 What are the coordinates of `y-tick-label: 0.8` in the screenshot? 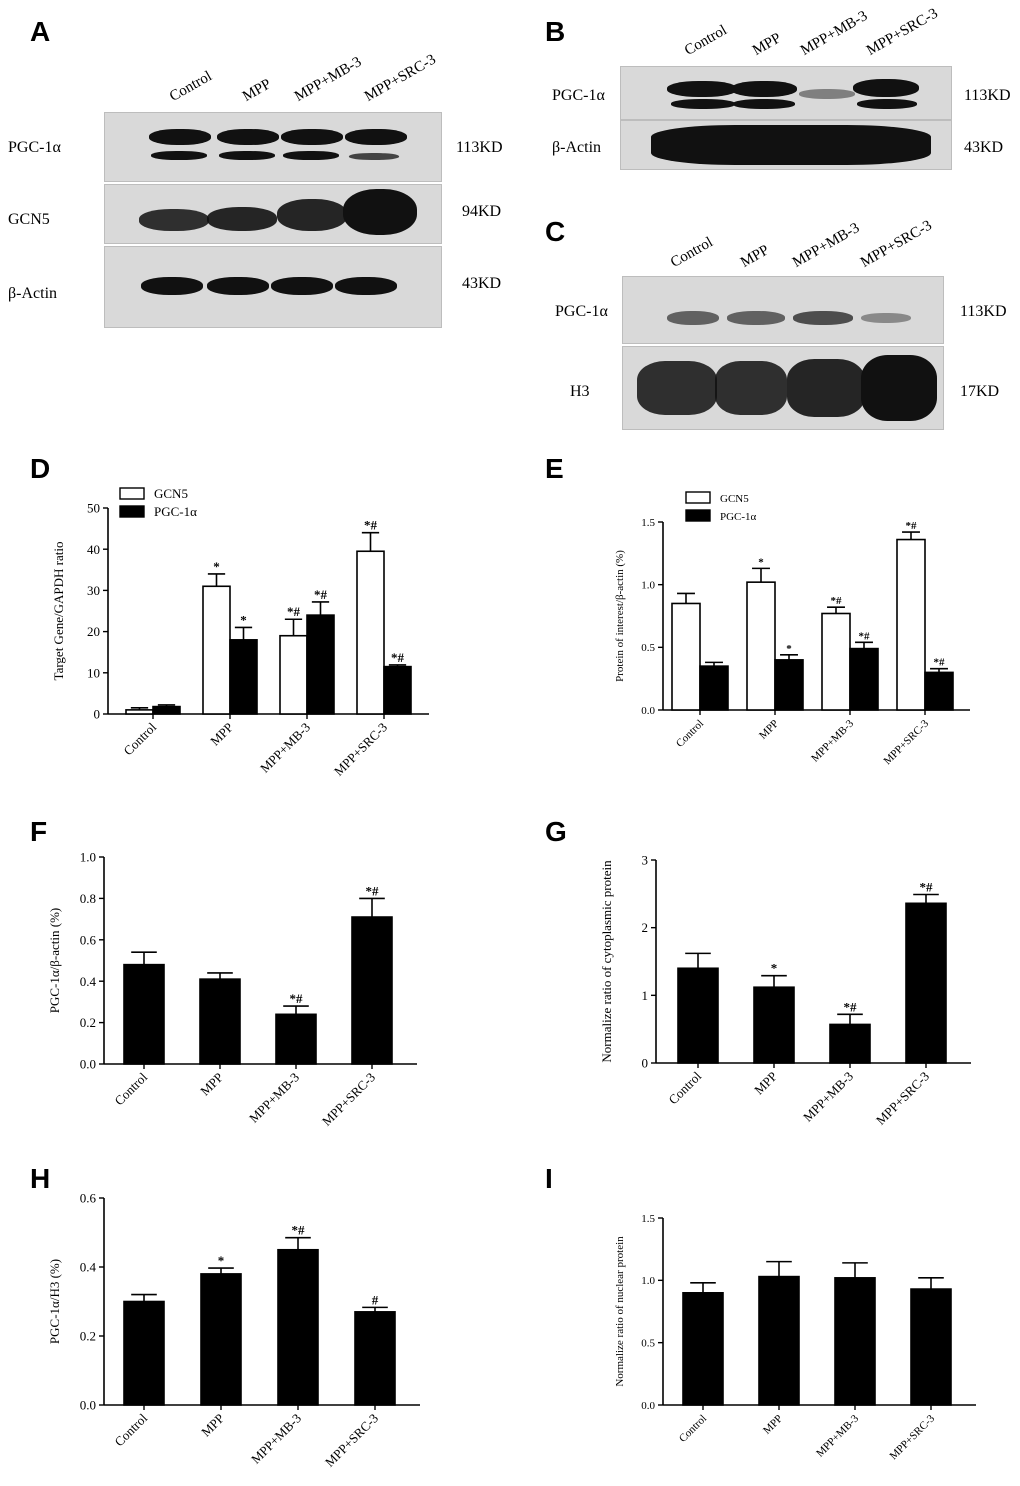 It's located at (88, 898).